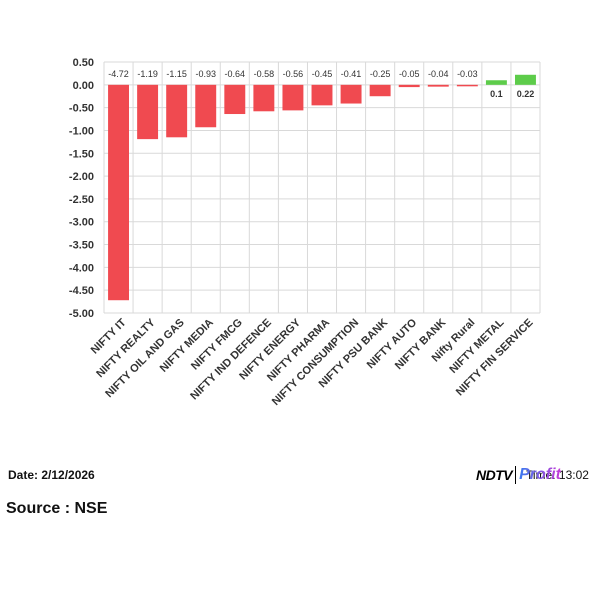  Describe the element at coordinates (322, 74) in the screenshot. I see `data-label: -0.45` at that location.